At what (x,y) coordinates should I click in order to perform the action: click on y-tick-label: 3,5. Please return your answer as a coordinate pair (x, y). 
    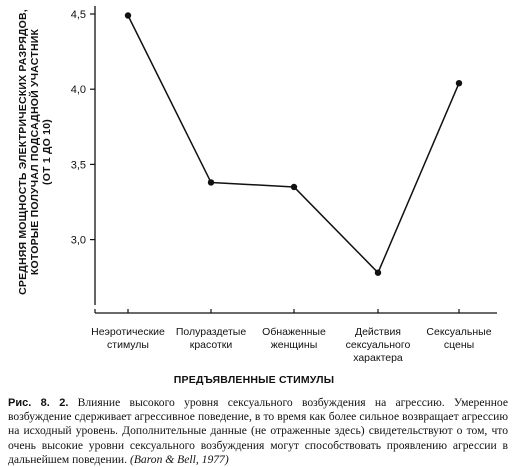
    Looking at the image, I should click on (78, 165).